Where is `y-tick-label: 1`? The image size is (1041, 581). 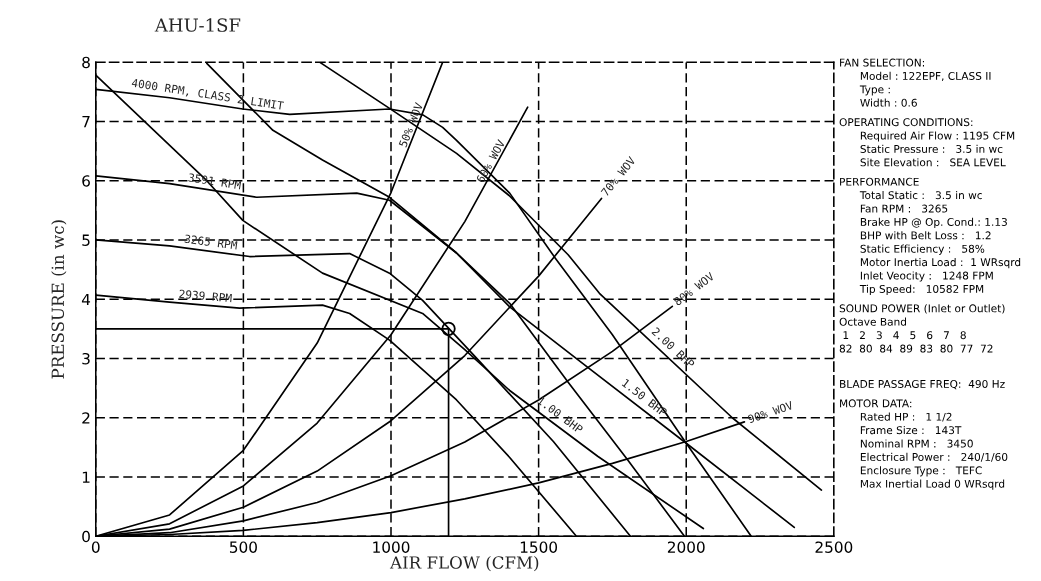 y-tick-label: 1 is located at coordinates (86, 477).